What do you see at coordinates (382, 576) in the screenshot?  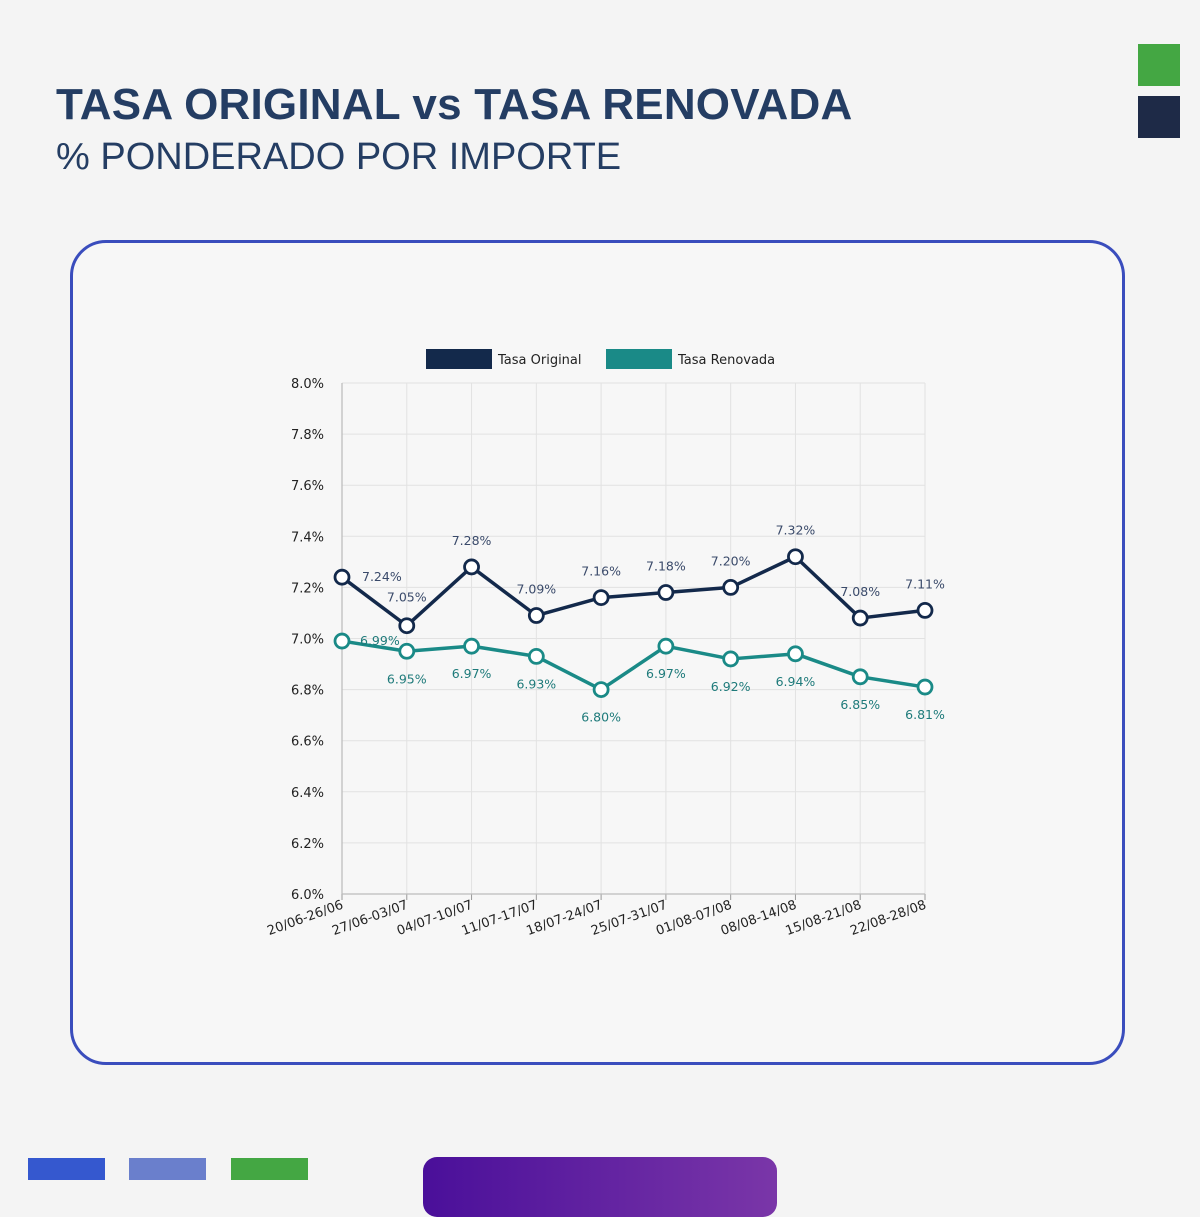 I see `data-label: 7.24%` at bounding box center [382, 576].